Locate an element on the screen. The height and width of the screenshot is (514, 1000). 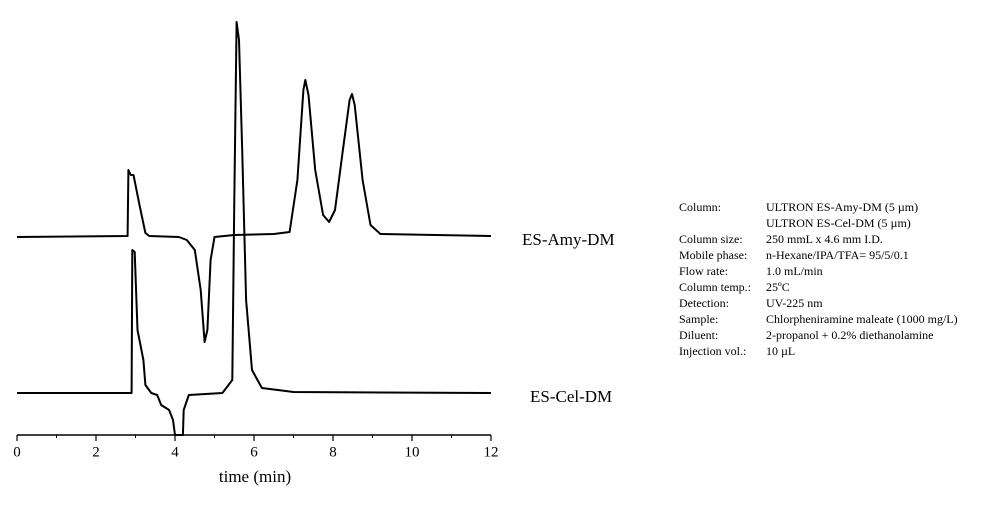
x-tick-label: 12 is located at coordinates (491, 452).